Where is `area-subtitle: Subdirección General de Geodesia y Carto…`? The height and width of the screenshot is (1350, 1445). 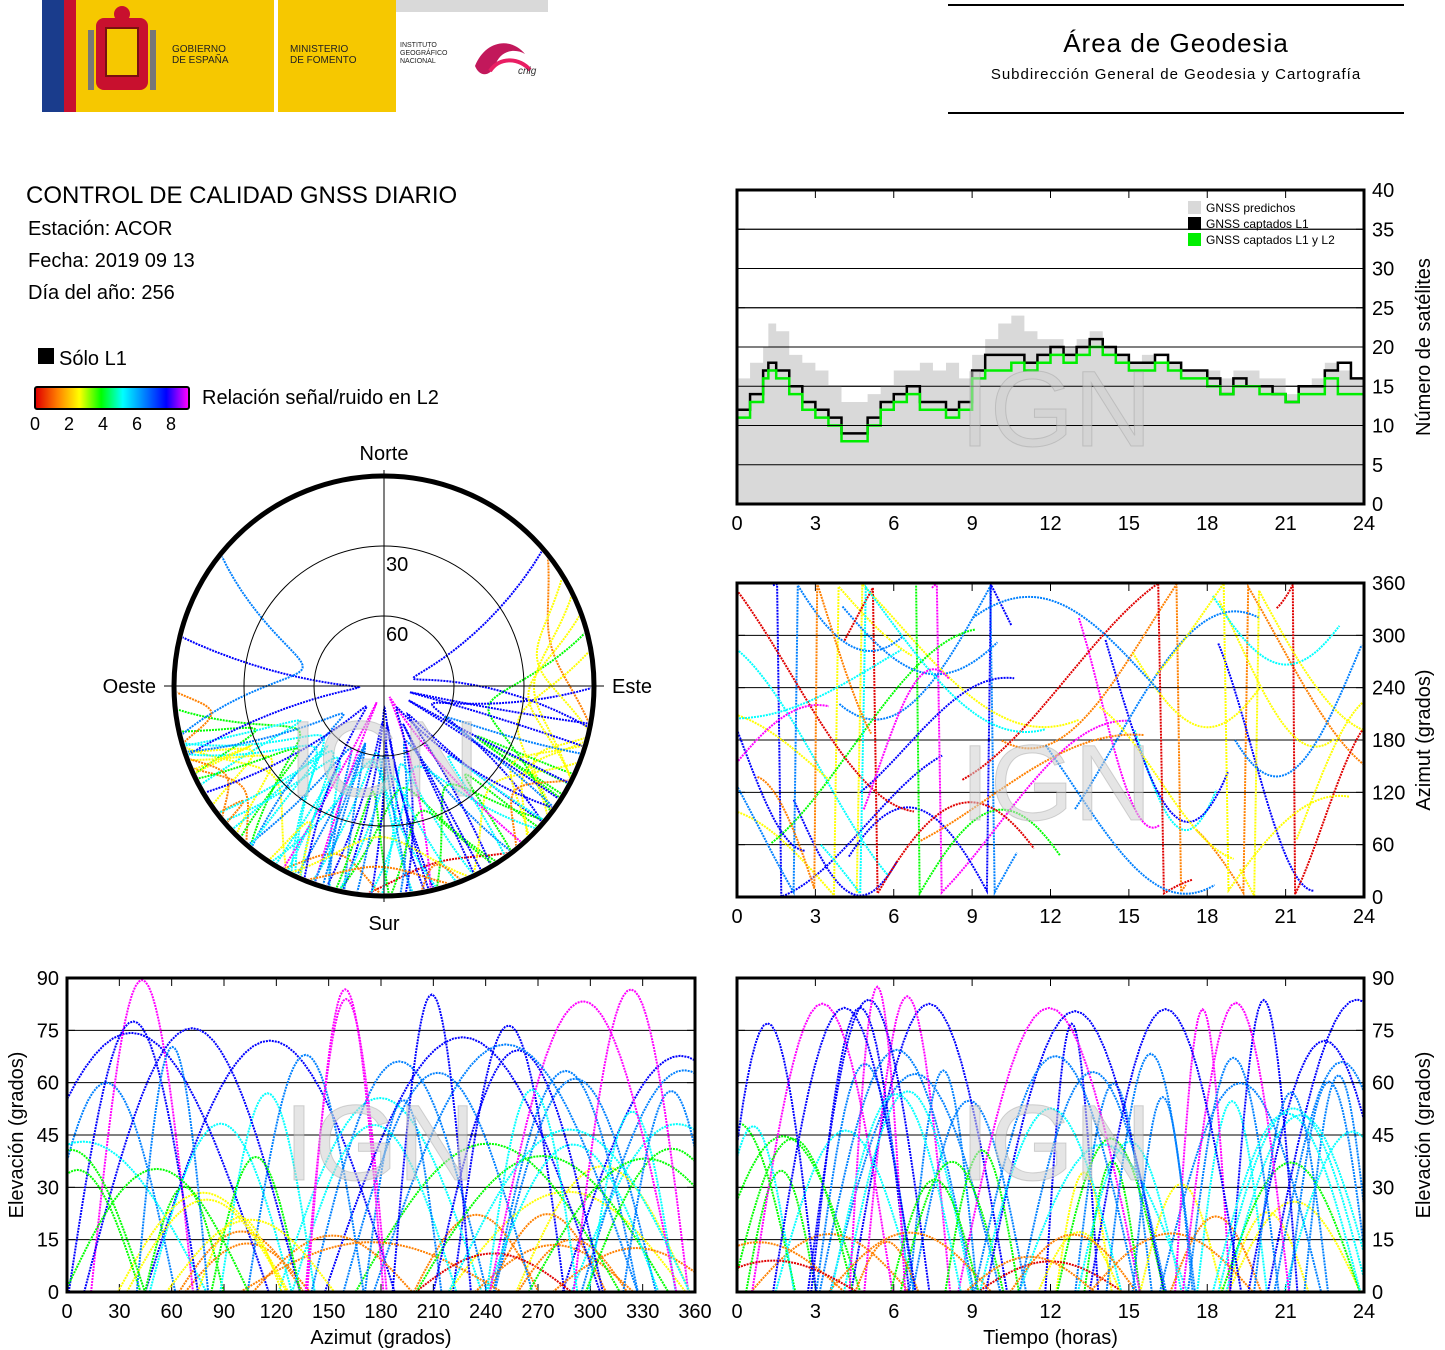 area-subtitle: Subdirección General de Geodesia y Carto… is located at coordinates (1176, 74).